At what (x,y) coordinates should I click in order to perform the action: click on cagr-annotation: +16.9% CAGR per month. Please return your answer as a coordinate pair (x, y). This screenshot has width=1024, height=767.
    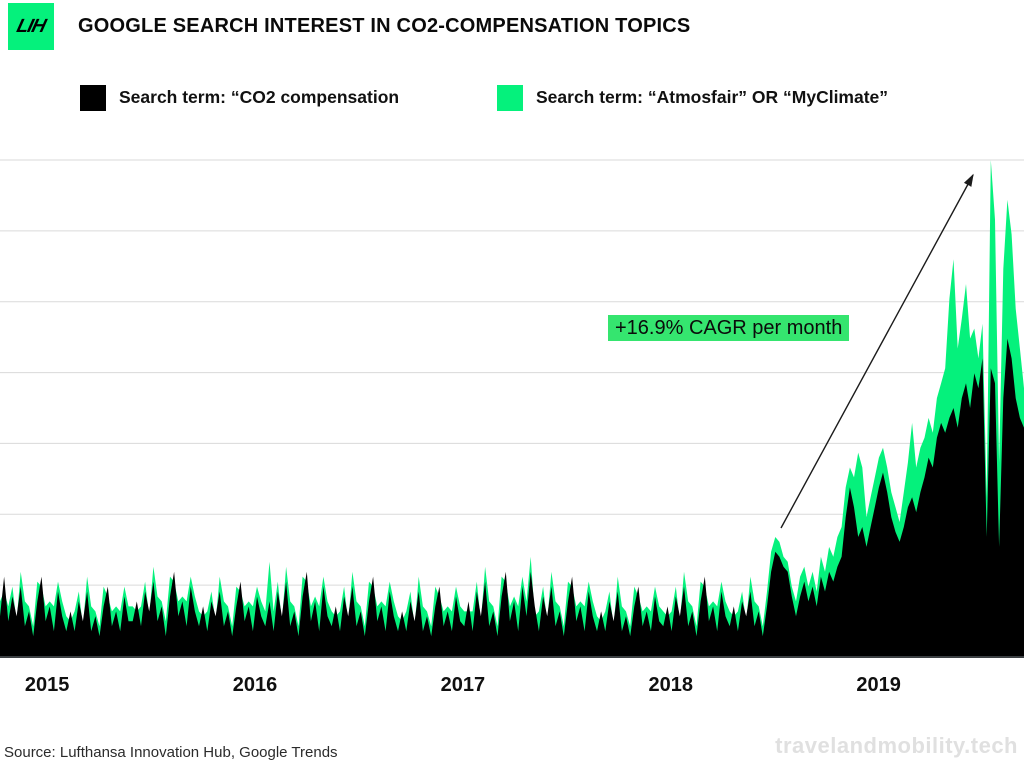
    Looking at the image, I should click on (729, 328).